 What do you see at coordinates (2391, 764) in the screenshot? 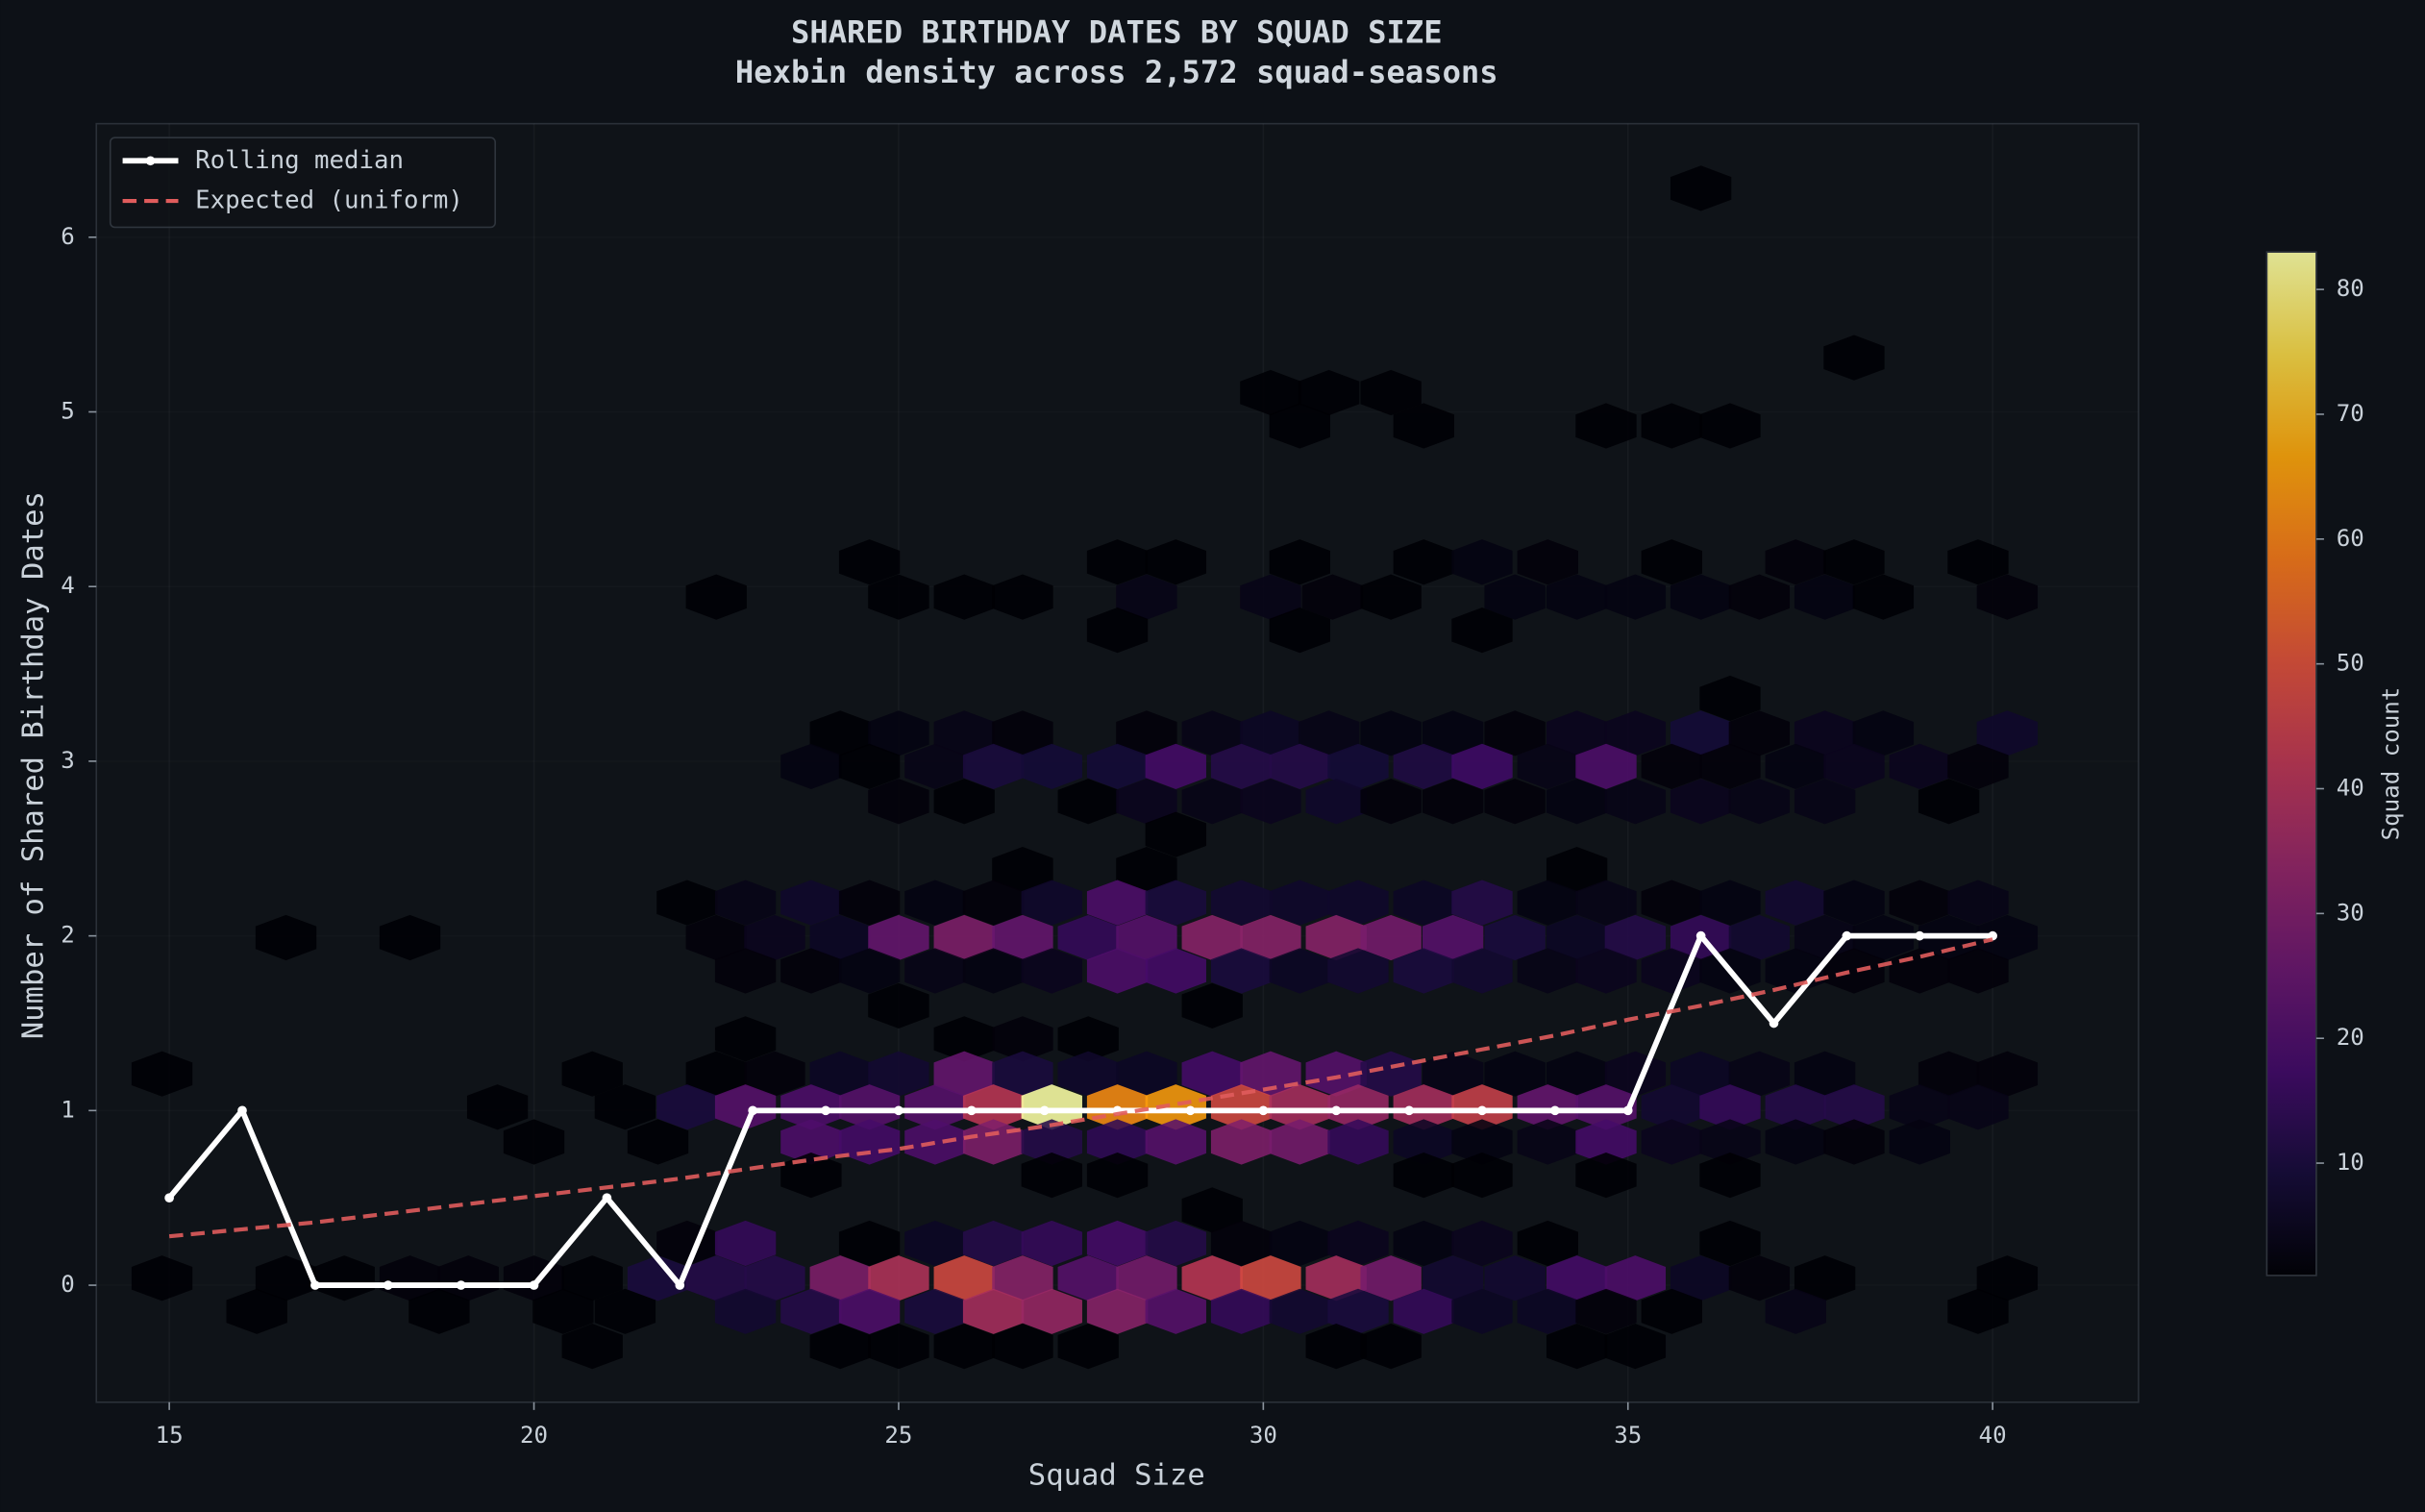
I see `colorbar-label: Squad count` at bounding box center [2391, 764].